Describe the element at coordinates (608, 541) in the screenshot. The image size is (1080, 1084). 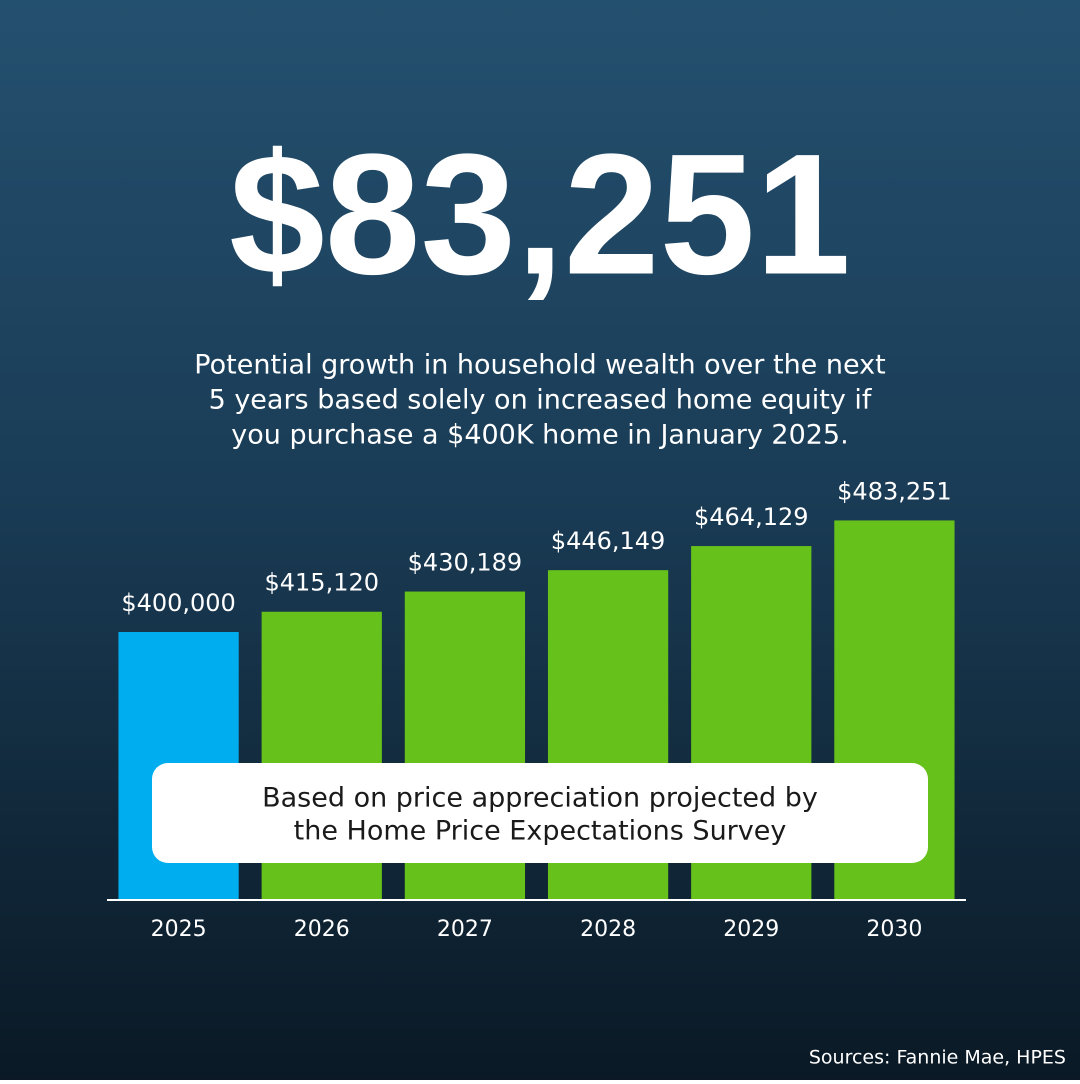
I see `value-label: $446,149` at that location.